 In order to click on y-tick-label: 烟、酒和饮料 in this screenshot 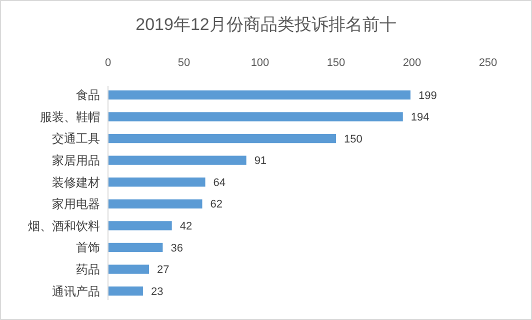, I will do `click(64, 225)`.